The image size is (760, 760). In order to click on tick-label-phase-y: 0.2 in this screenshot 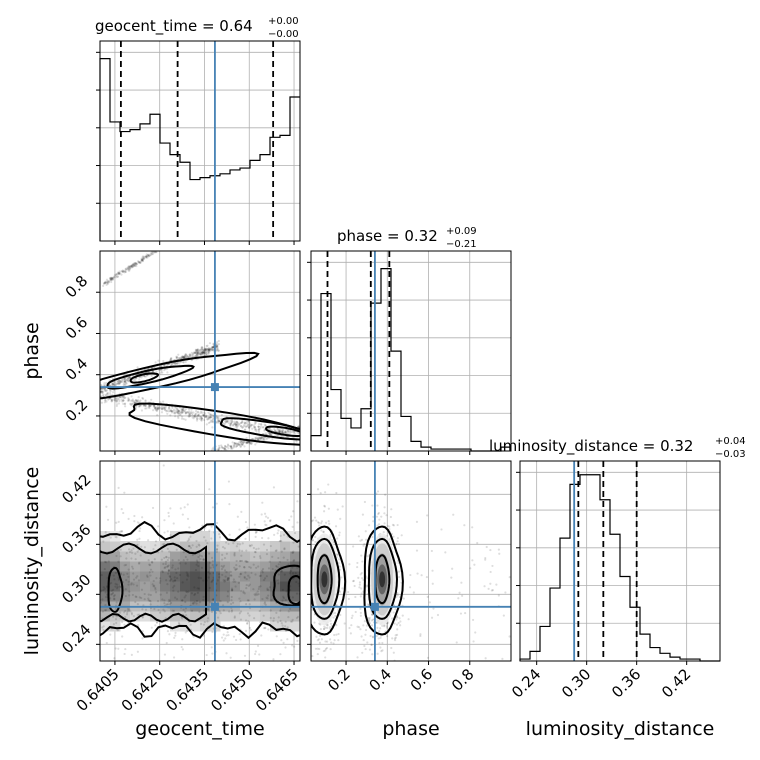, I will do `click(77, 411)`.